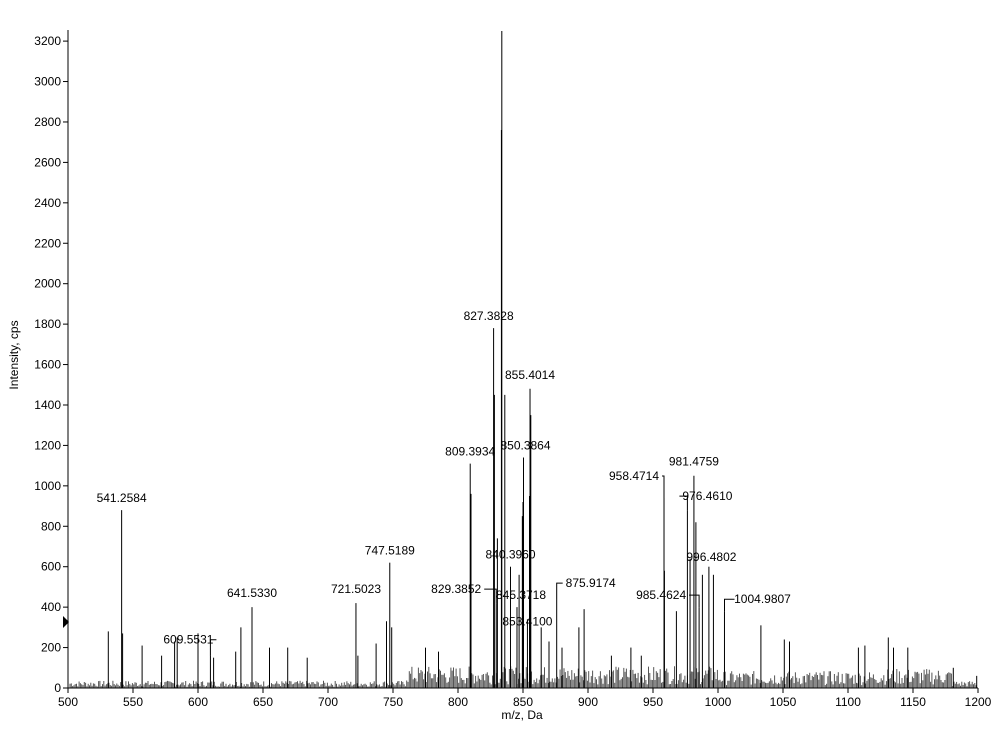 Image resolution: width=1000 pixels, height=730 pixels. Describe the element at coordinates (522, 715) in the screenshot. I see `x-axis-title: m/z, Da` at that location.